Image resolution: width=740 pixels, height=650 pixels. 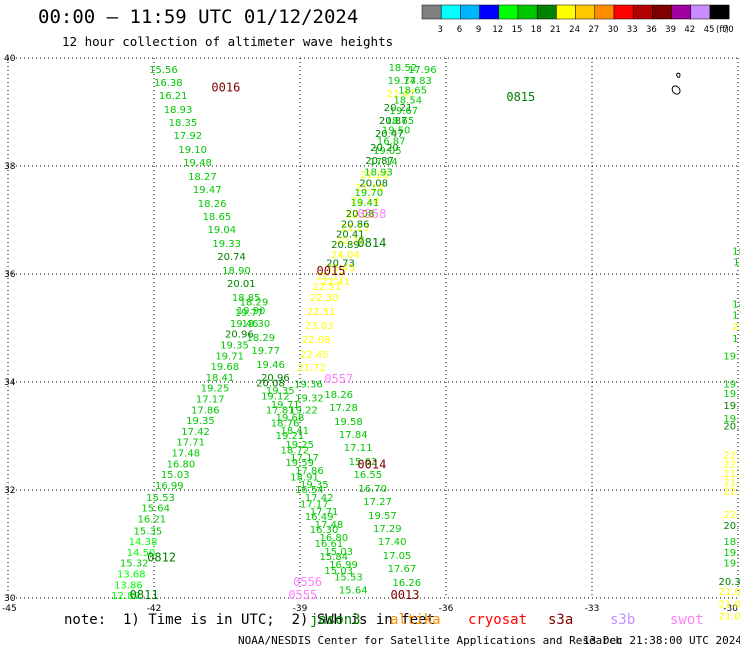 What do you see at coordinates (246, 298) in the screenshot?
I see `wave-height-label: 18.85` at bounding box center [246, 298].